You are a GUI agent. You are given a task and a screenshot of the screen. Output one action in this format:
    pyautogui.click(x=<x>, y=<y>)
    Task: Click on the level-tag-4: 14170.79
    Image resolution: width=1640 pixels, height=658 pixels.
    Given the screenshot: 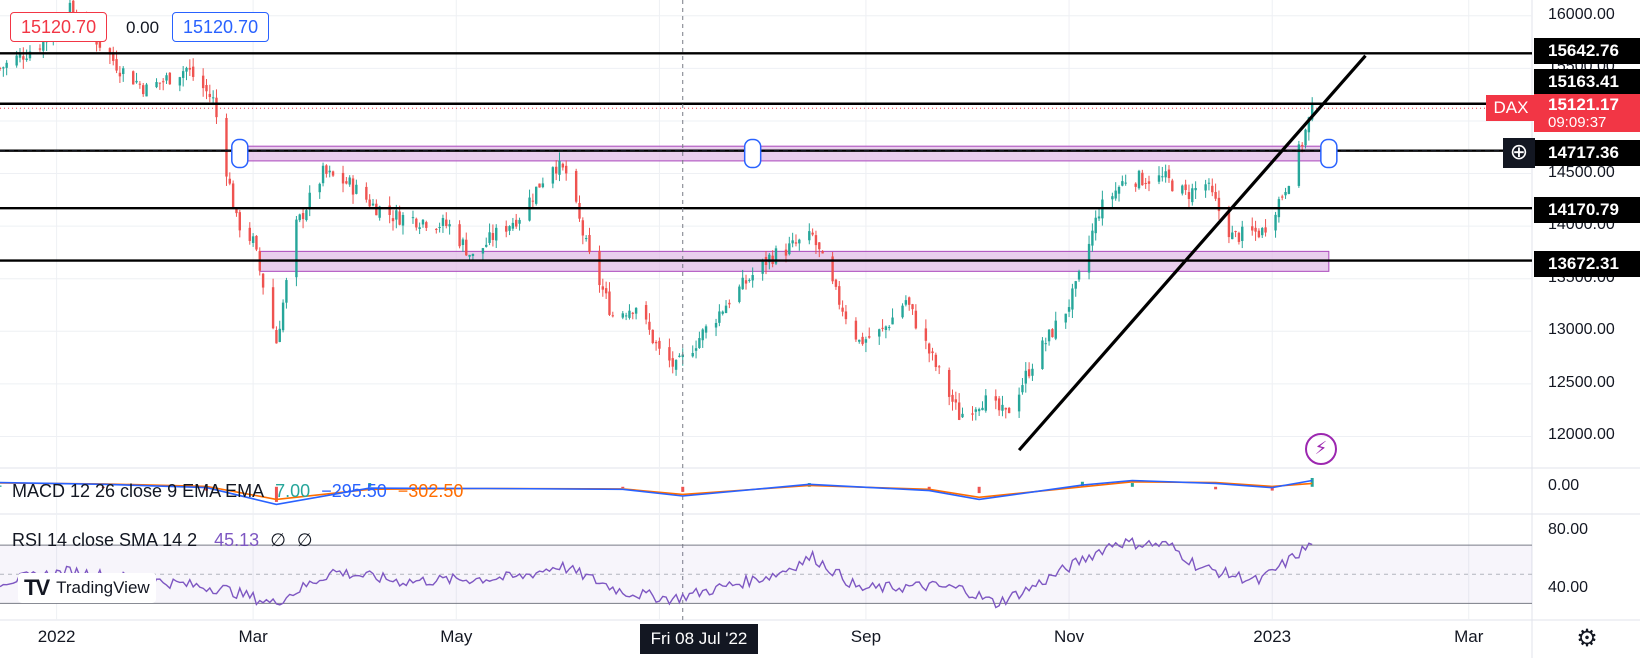 What is the action you would take?
    pyautogui.click(x=1587, y=210)
    